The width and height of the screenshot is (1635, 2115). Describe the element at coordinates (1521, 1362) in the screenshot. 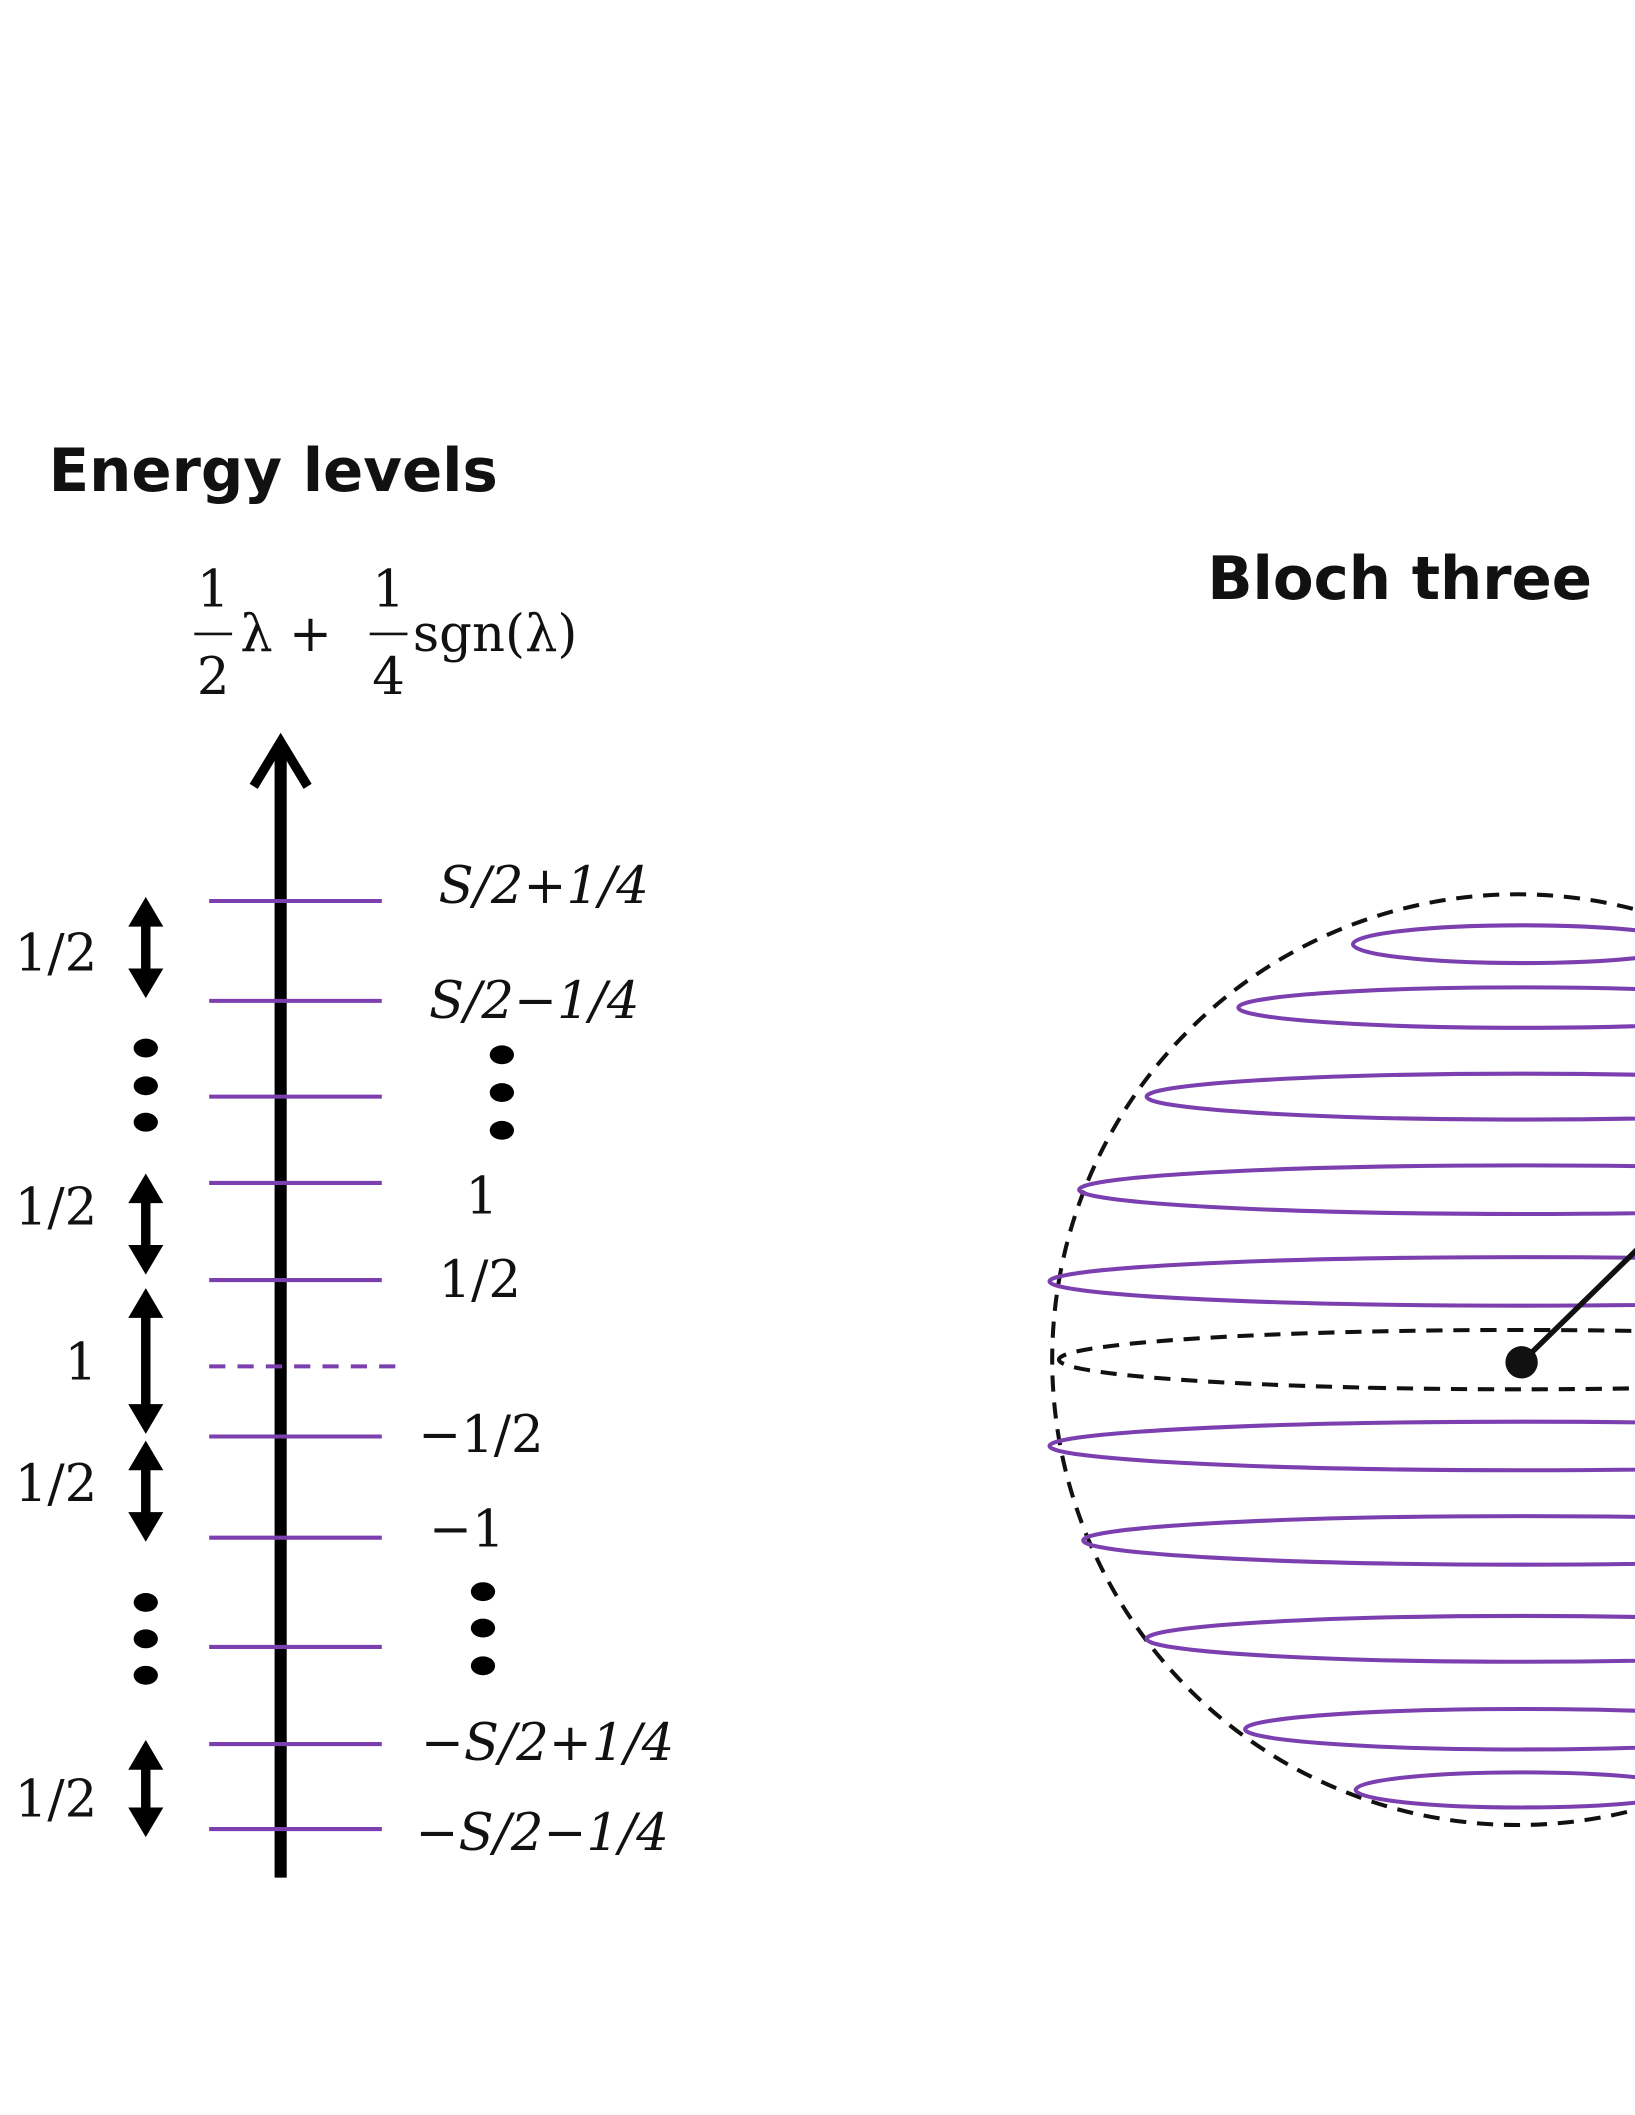

I see `vector-origin` at that location.